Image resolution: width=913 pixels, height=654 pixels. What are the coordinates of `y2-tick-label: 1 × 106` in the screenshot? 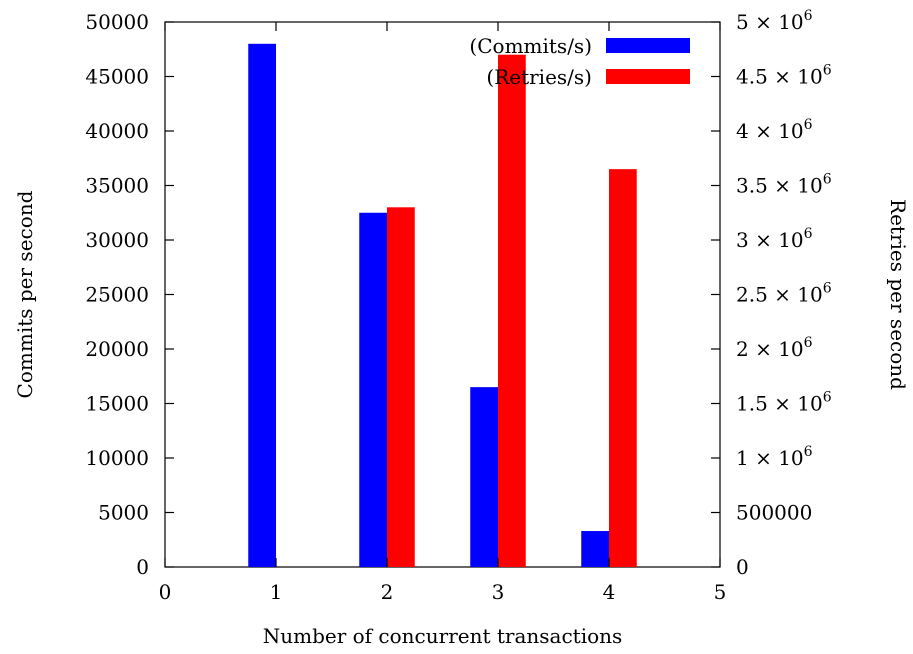 It's located at (774, 457).